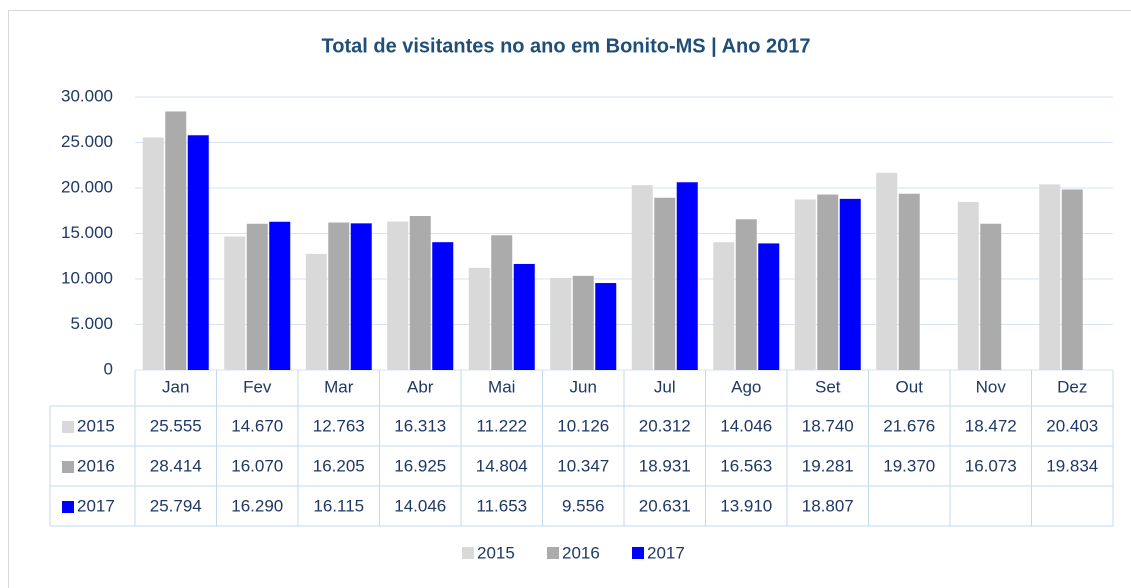 This screenshot has width=1131, height=588. I want to click on table-cell: 13.910, so click(746, 505).